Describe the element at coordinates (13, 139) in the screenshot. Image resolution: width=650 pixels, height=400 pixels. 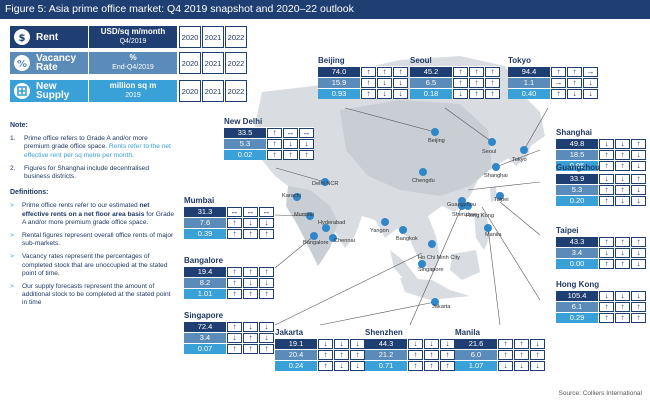
I see `note-1-number: 1.` at that location.